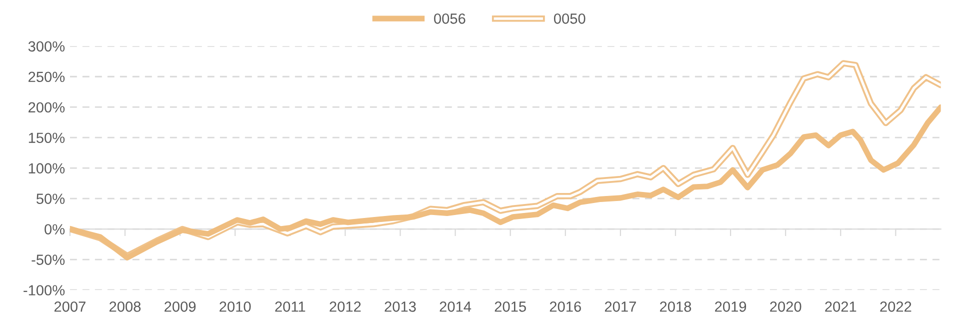  Describe the element at coordinates (786, 307) in the screenshot. I see `x-tick-label: 2020` at that location.